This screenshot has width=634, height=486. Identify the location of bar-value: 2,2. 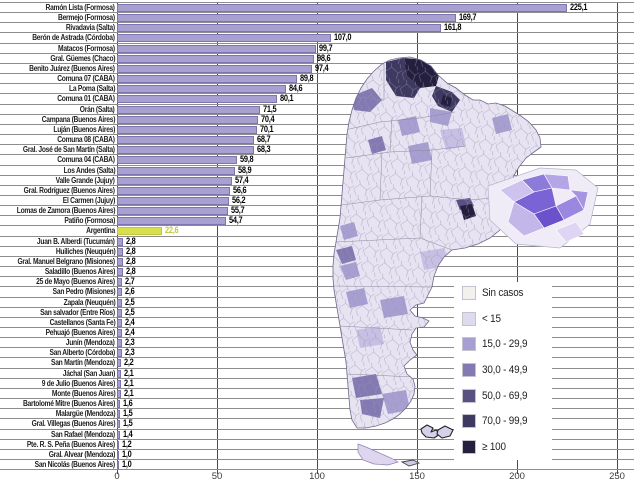
(129, 362).